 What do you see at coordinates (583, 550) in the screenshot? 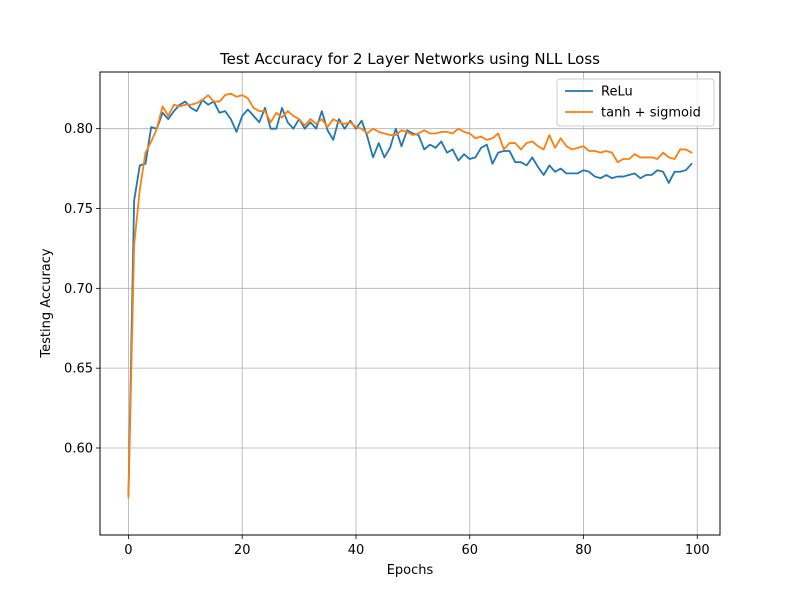
I see `x-tick-label: 80` at bounding box center [583, 550].